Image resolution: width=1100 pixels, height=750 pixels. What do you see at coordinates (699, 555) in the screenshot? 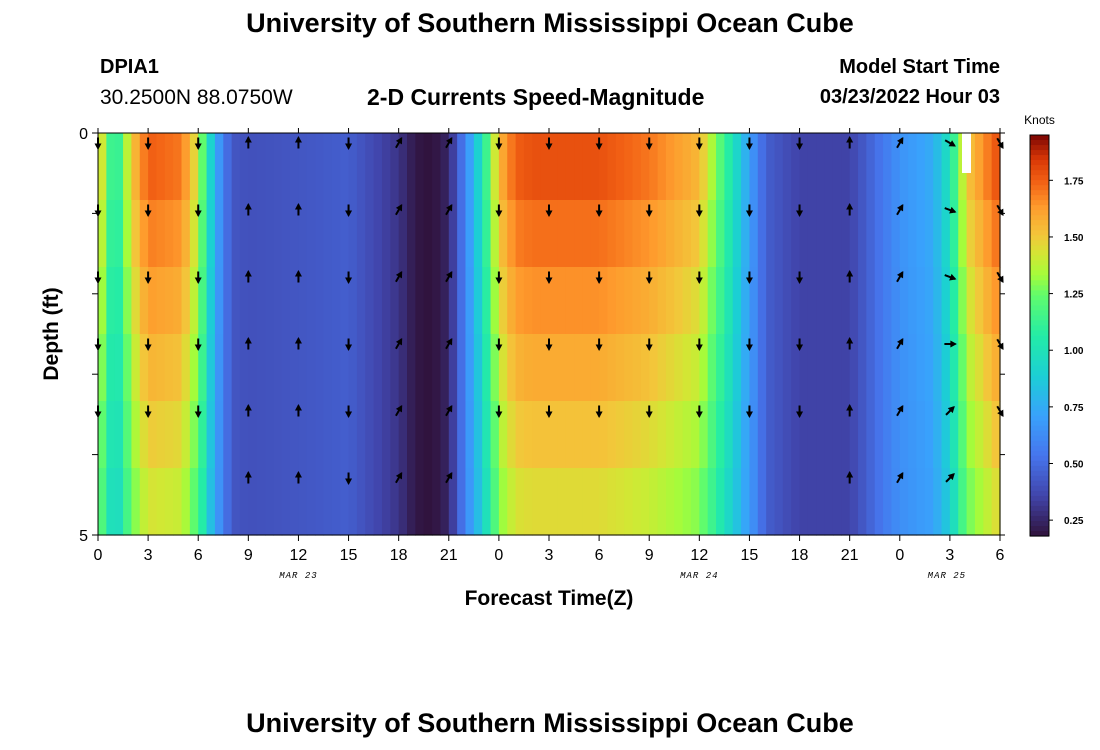
I see `x-tick-label: 12` at bounding box center [699, 555].